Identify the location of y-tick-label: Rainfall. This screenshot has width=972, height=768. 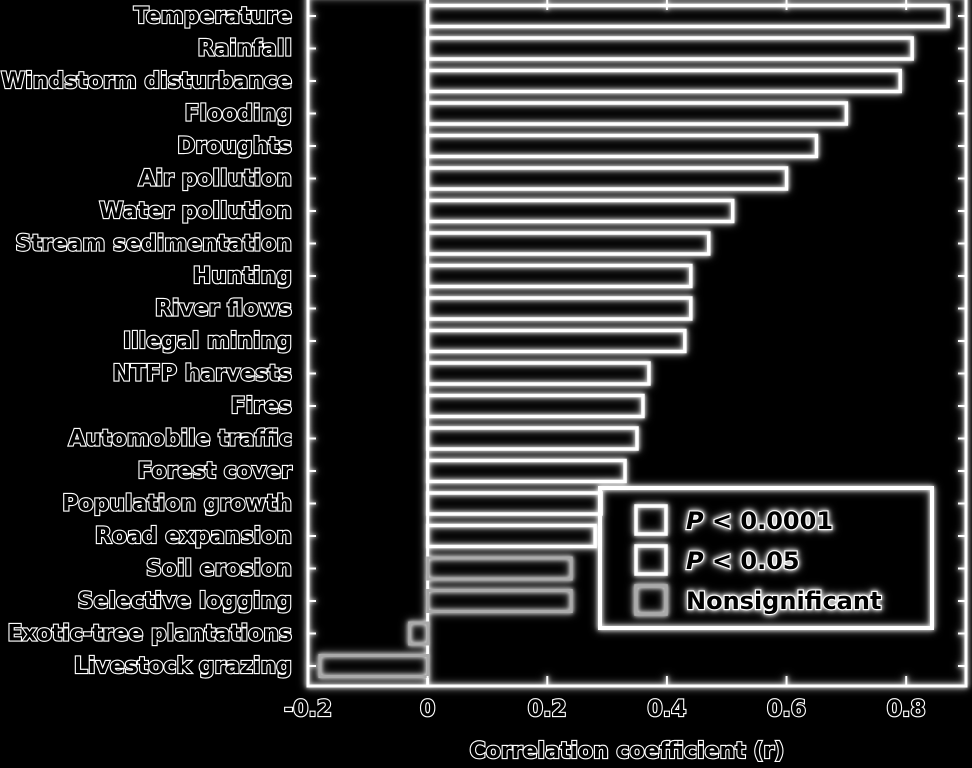
(245, 49).